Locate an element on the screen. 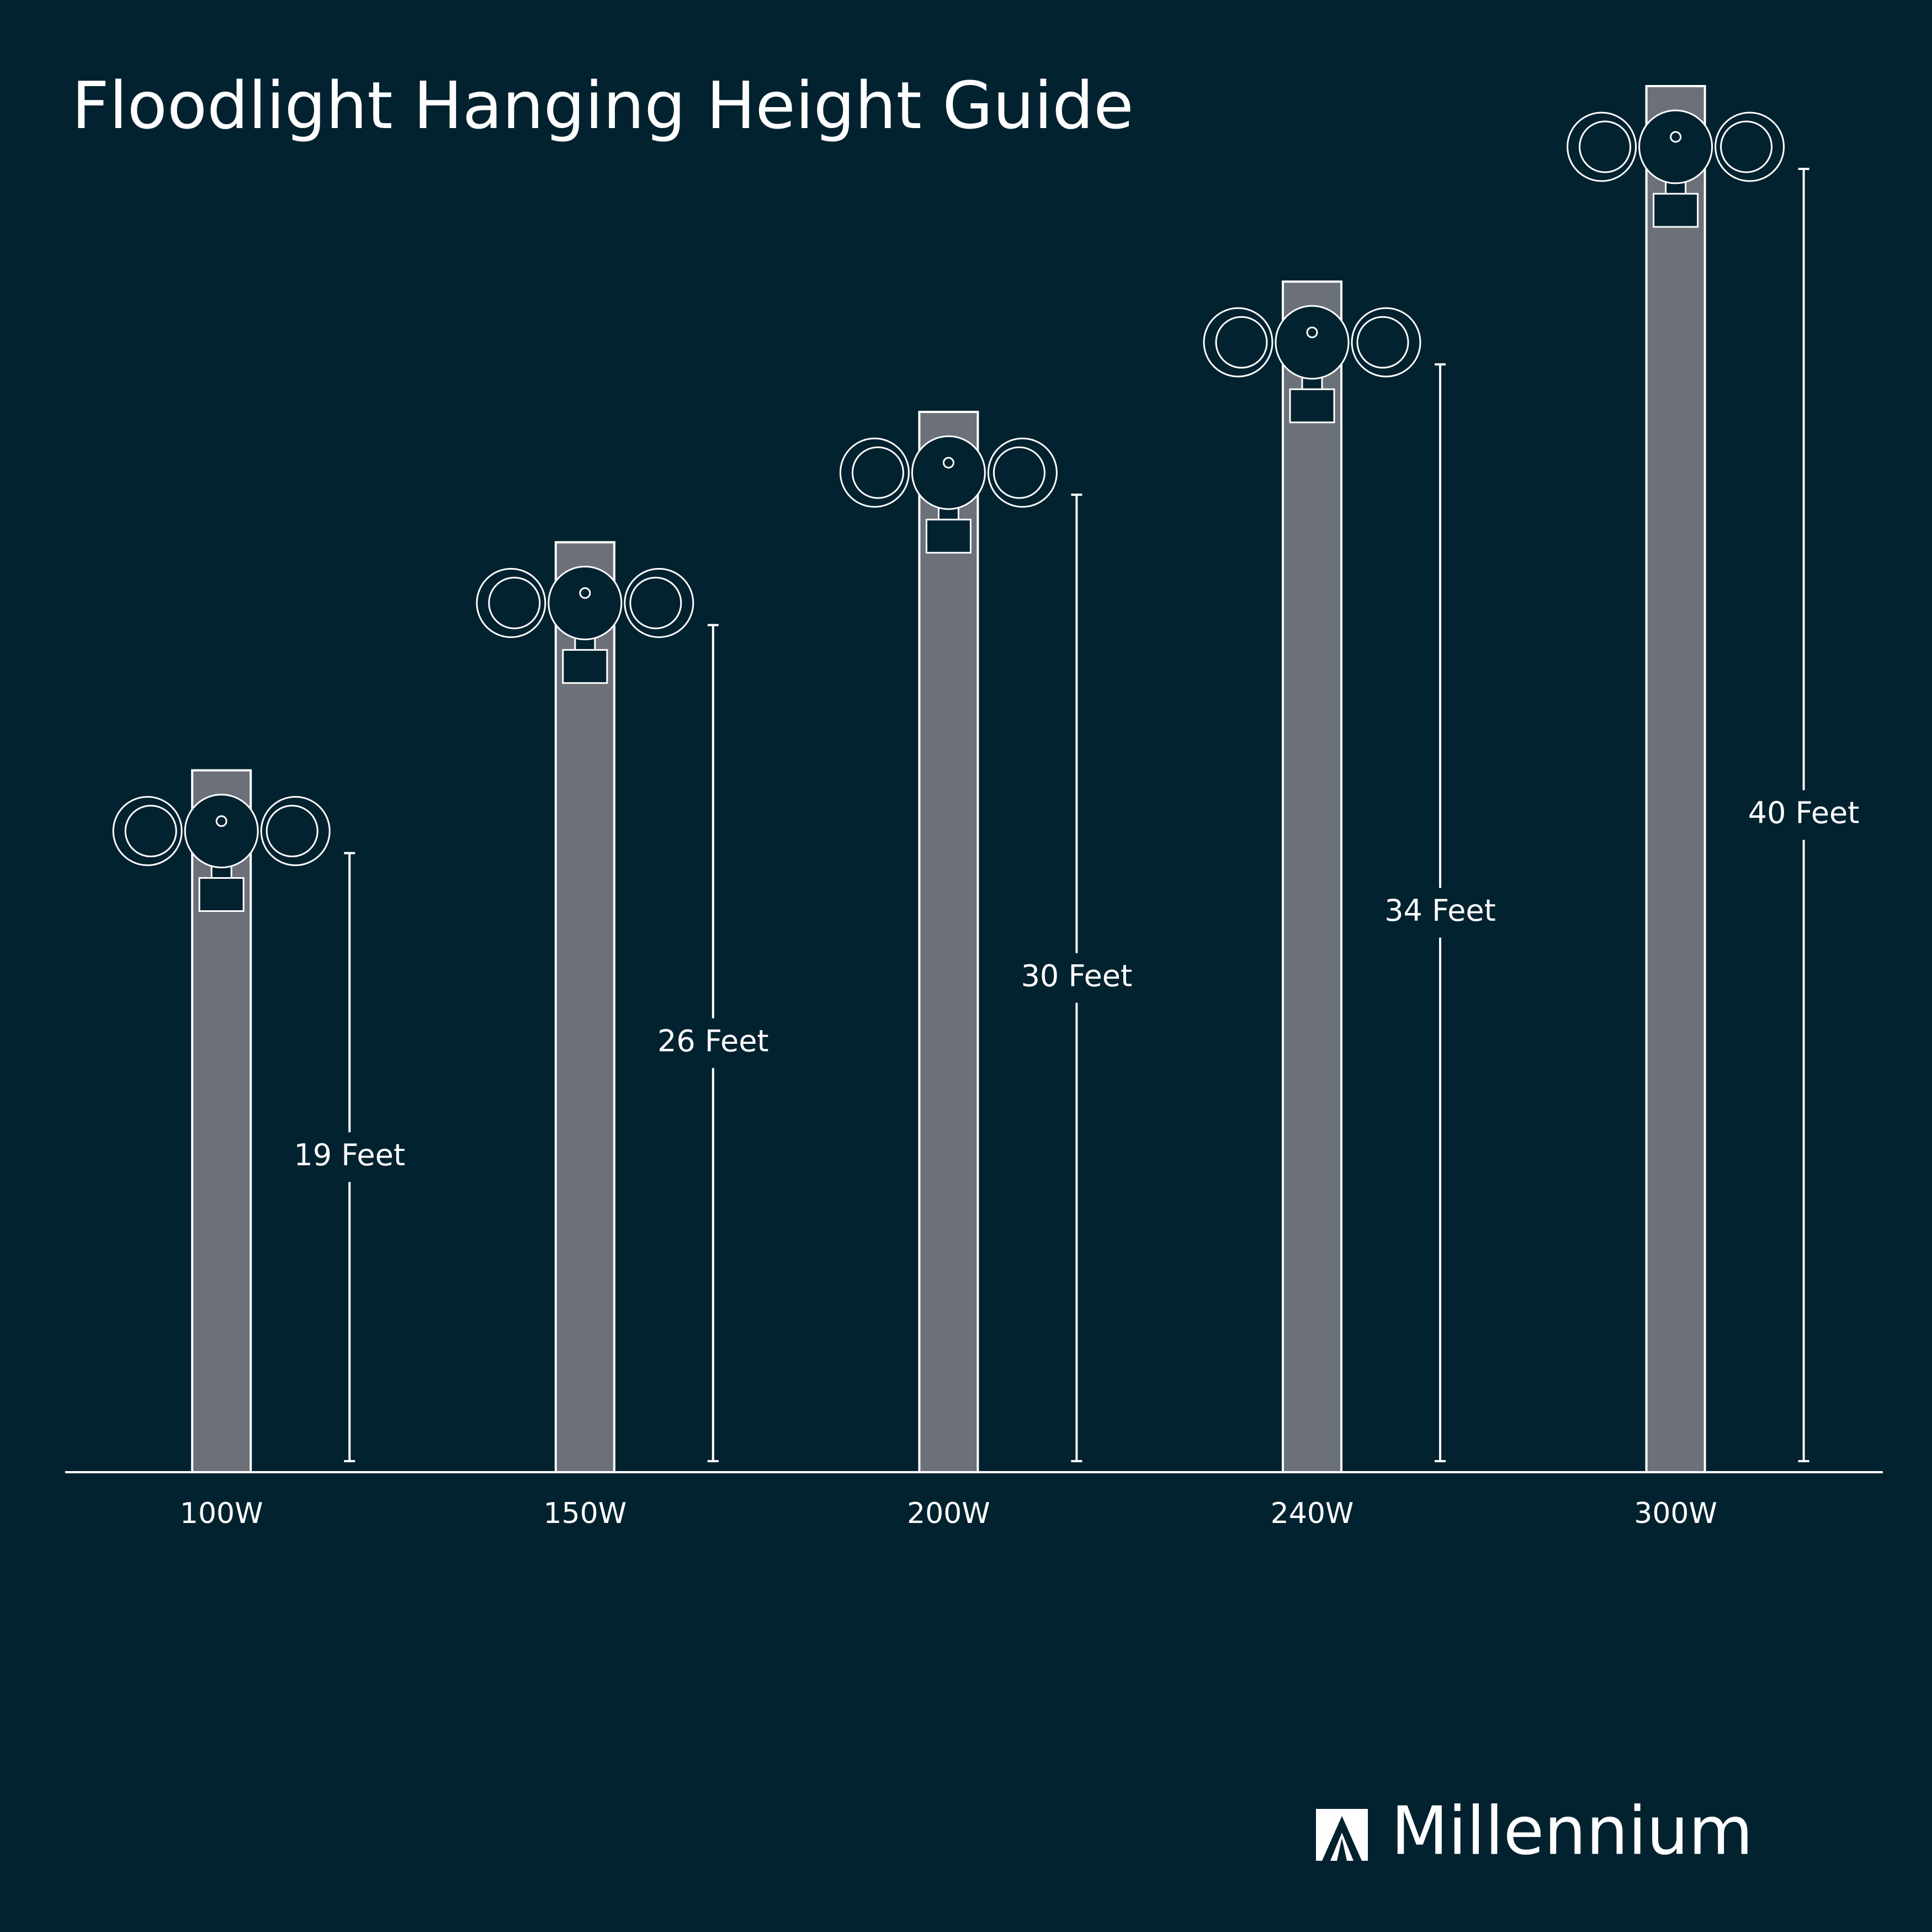 This screenshot has width=1932, height=1932. value-label: 40 Feet is located at coordinates (1804, 813).